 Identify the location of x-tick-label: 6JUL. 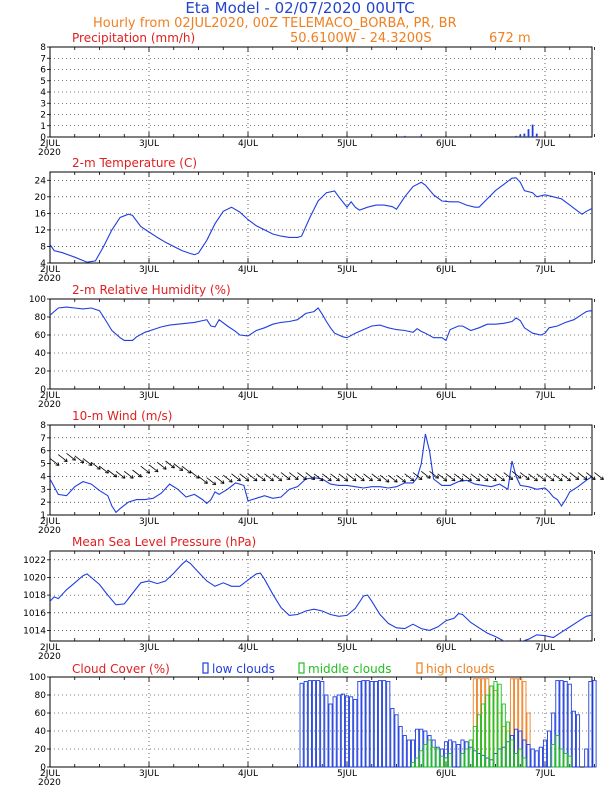
(446, 774).